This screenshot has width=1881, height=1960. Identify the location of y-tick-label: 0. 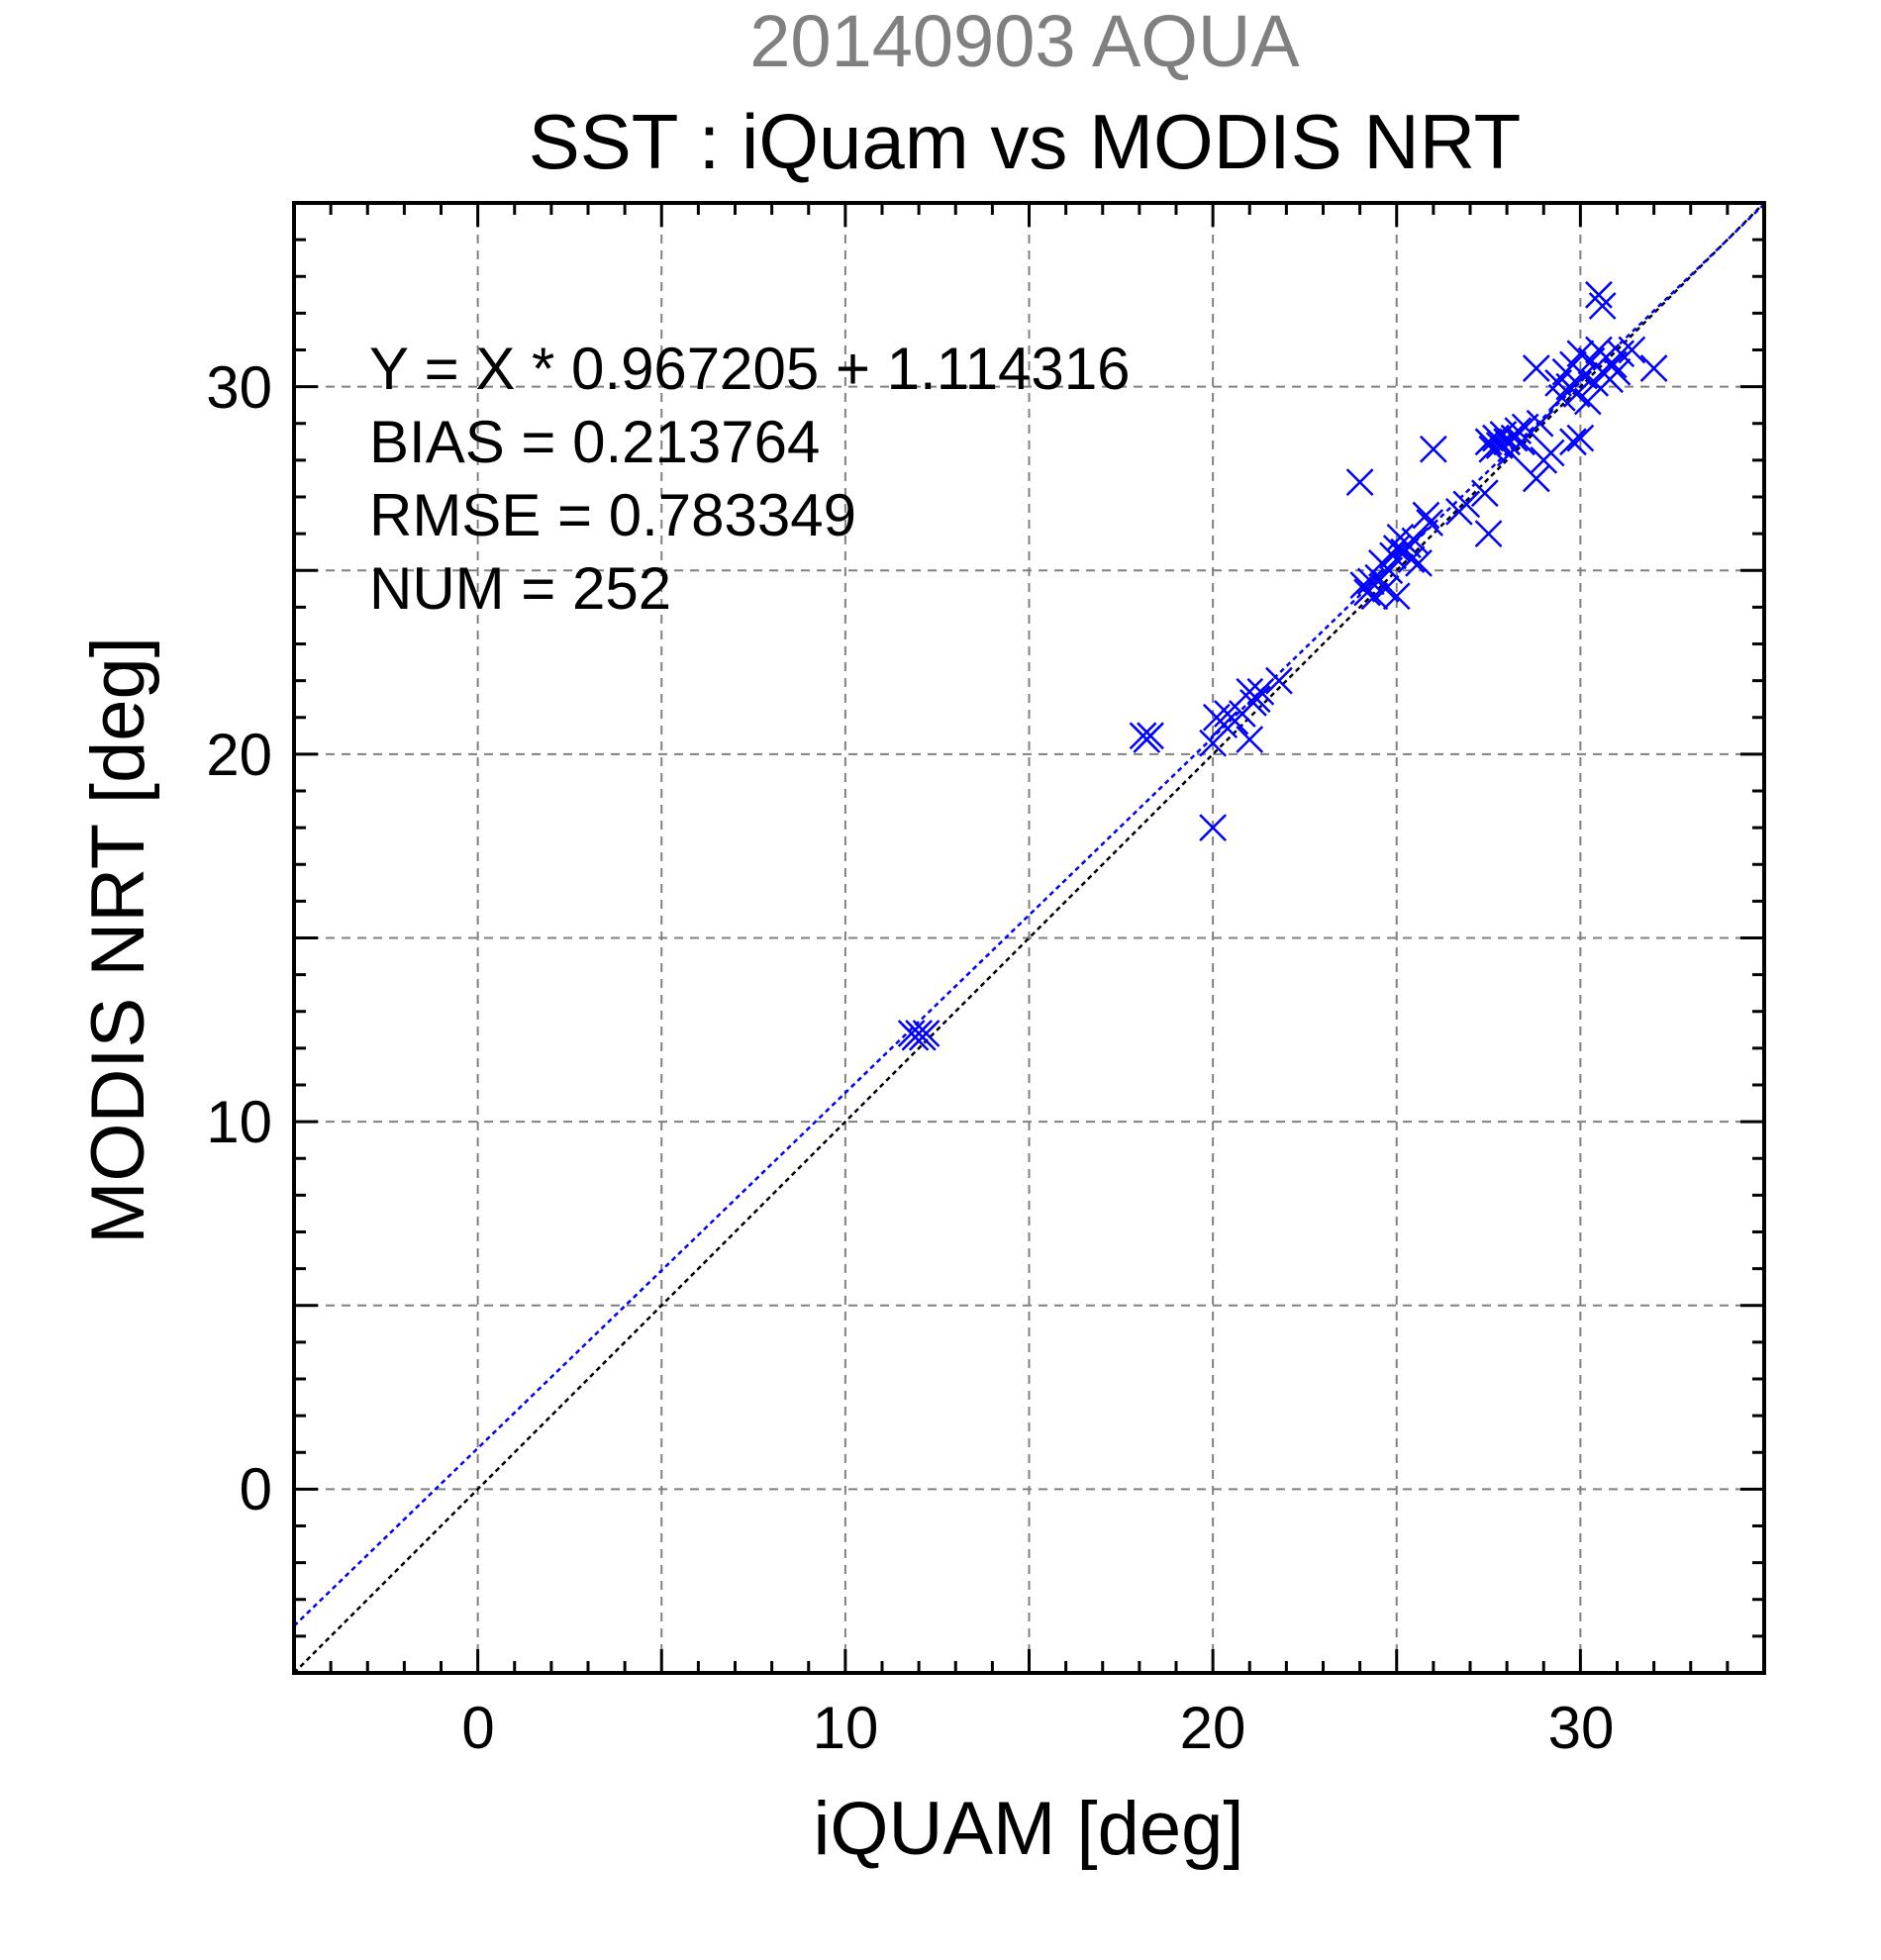
(256, 1489).